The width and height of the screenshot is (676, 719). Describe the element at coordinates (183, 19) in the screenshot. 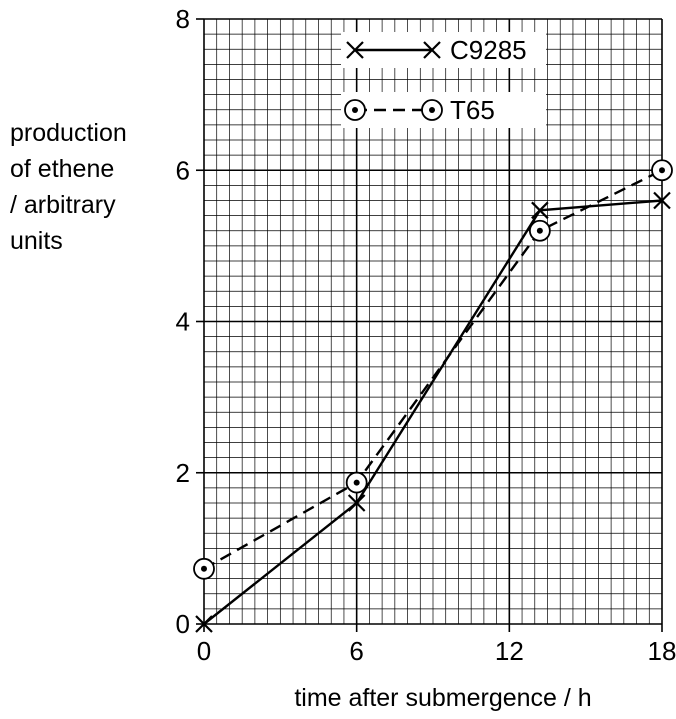

I see `y-tick-label: 8` at that location.